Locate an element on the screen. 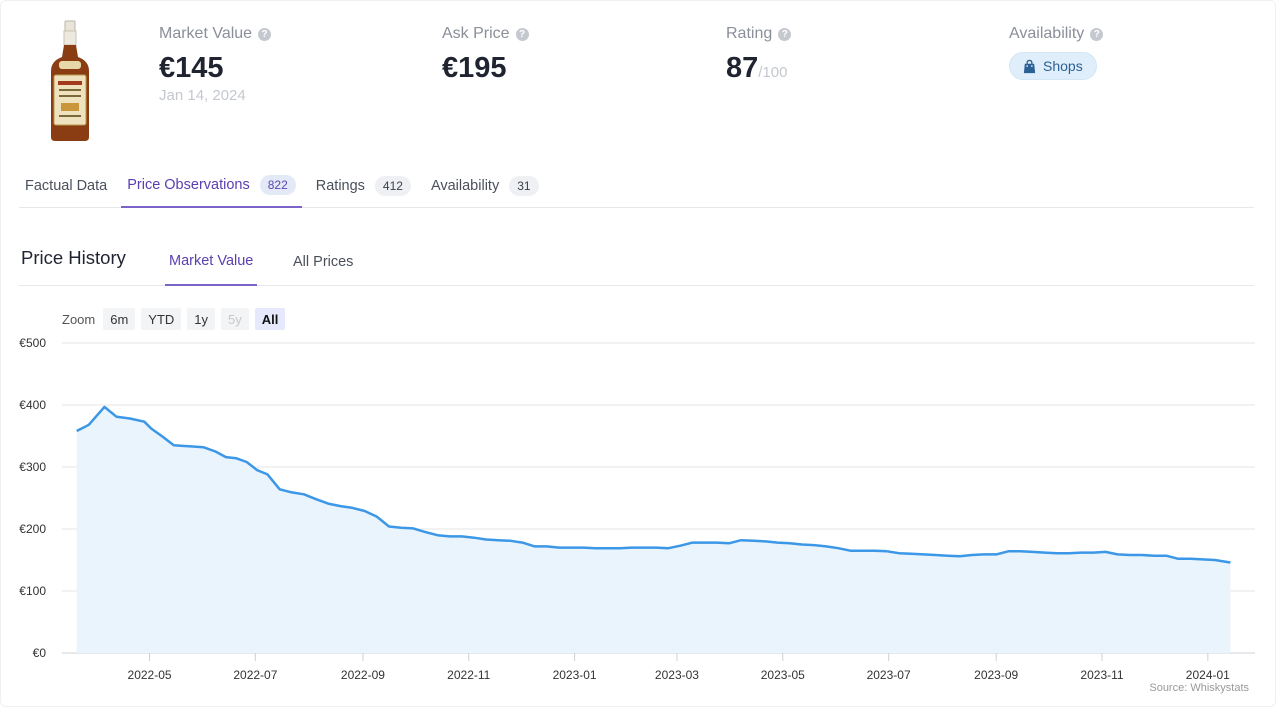 The image size is (1280, 707). price-history-header: Price History Market Value All Prices is located at coordinates (636, 261).